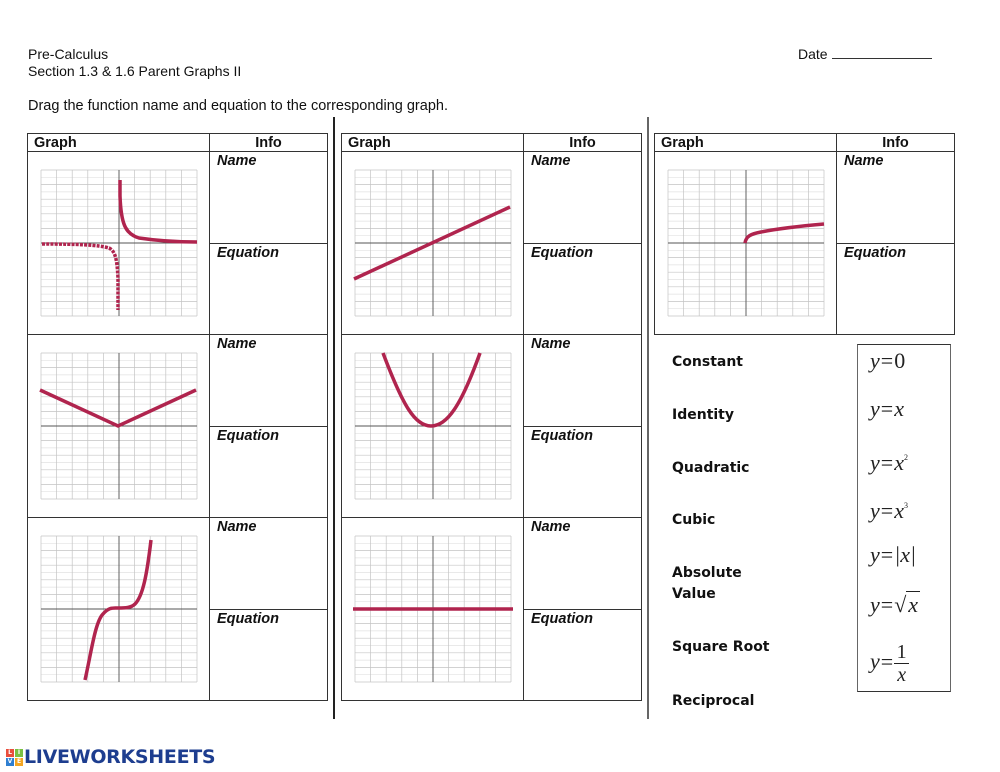 Image resolution: width=1000 pixels, height=772 pixels. I want to click on draggable-equation-identity: y=x, so click(887, 409).